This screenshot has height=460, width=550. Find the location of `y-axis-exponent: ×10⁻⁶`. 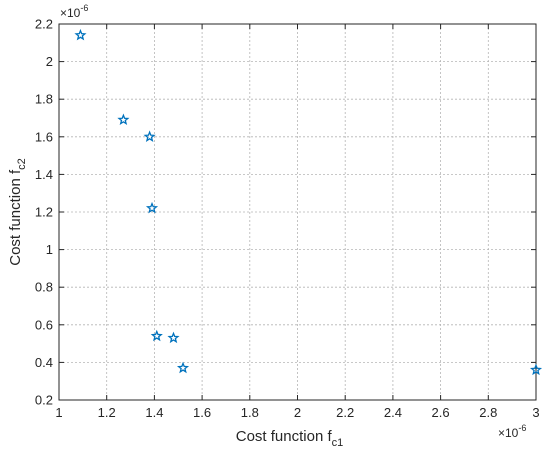

y-axis-exponent: ×10⁻⁶ is located at coordinates (74, 11).